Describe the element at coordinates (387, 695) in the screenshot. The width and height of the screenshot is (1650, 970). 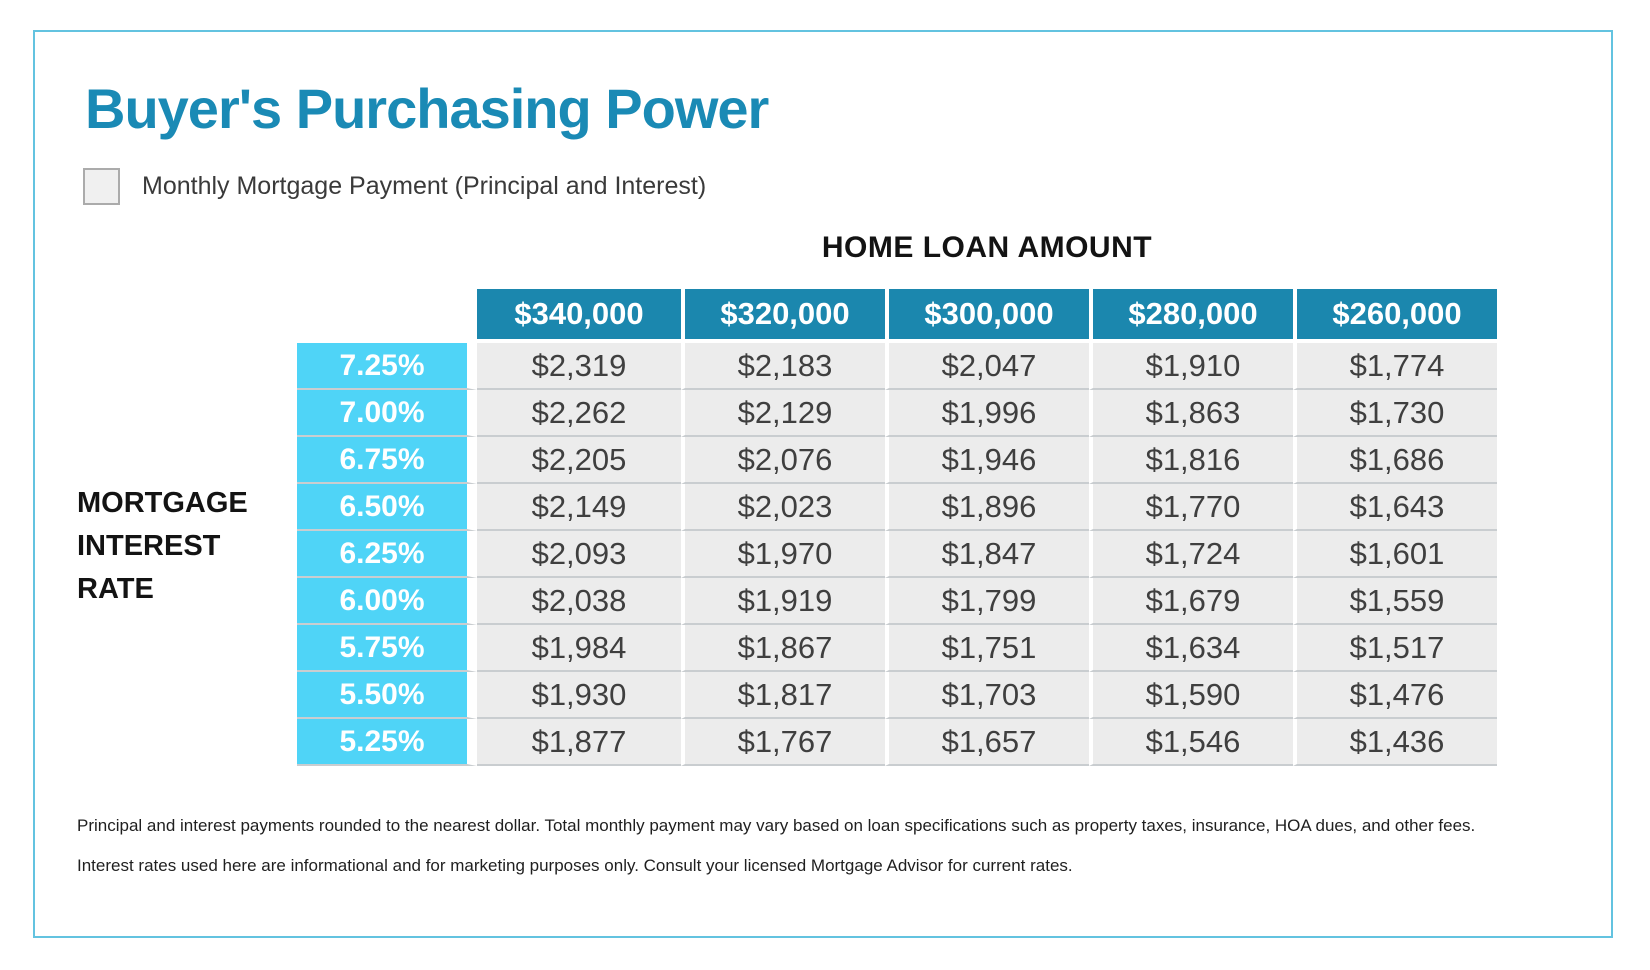
I see `interest-rate-cell: 5.50%` at that location.